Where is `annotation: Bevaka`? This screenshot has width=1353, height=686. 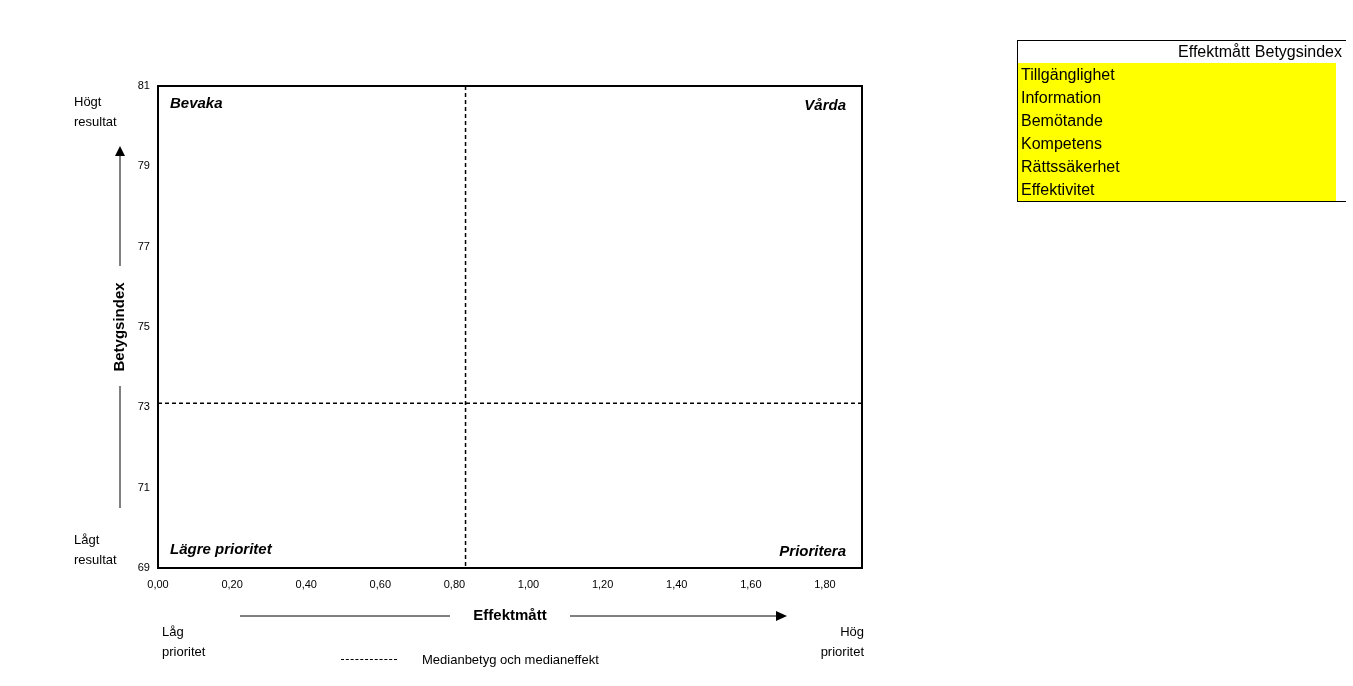 annotation: Bevaka is located at coordinates (196, 102).